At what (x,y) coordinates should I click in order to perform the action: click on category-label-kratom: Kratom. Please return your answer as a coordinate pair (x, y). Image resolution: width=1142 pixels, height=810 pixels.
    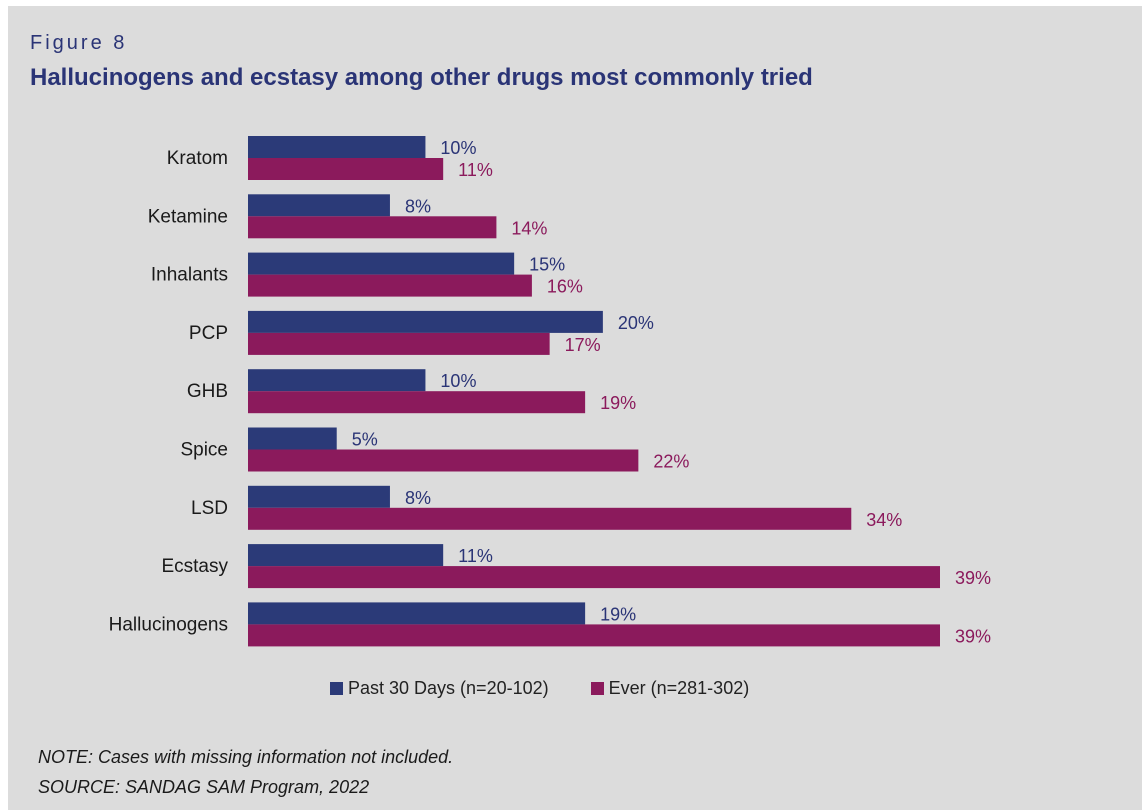
    Looking at the image, I should click on (197, 158).